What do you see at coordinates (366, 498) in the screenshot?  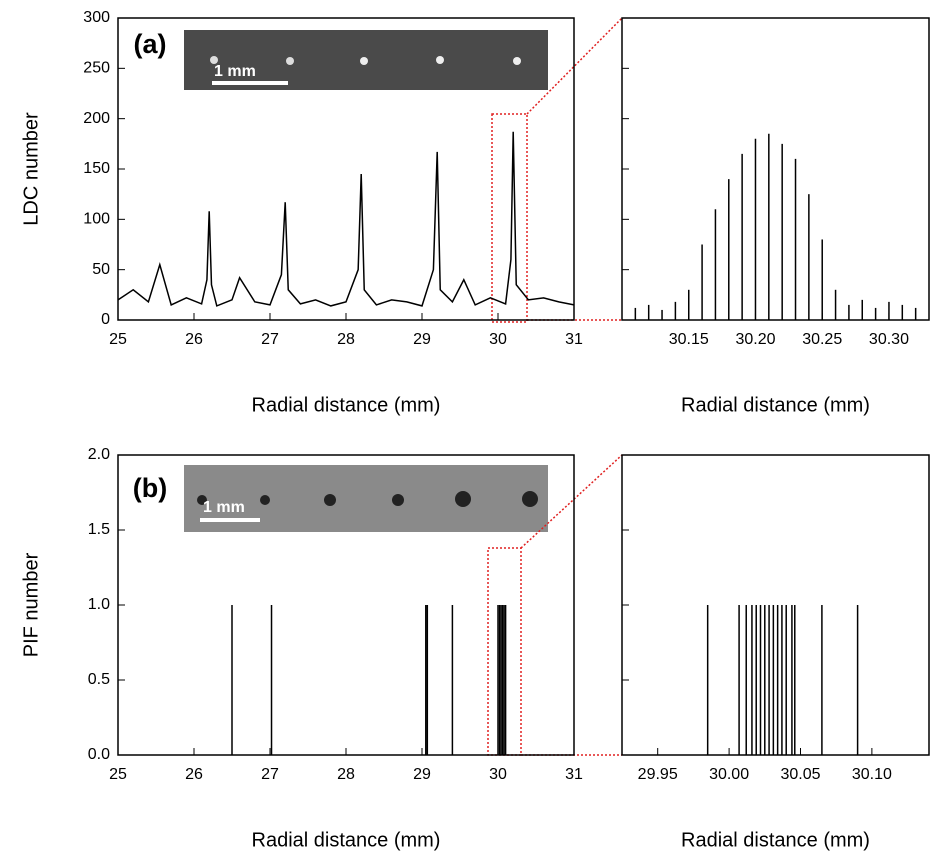 I see `inset-b` at bounding box center [366, 498].